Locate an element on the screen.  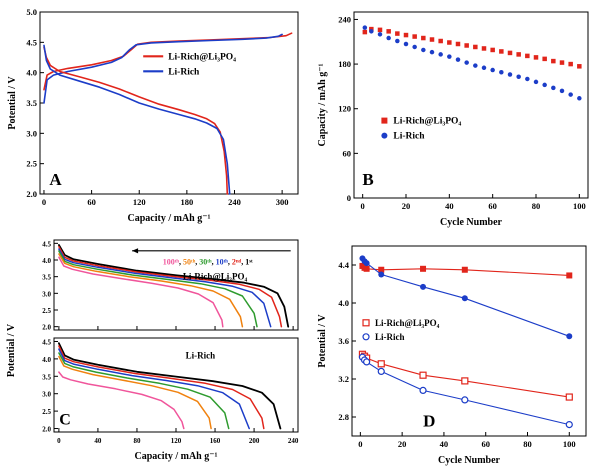
svg-text:100ᵗʰ, 50ᵗʰ, 30ᵗʰ, 10ᵗʰ, 2ⁿᵈ,: 100ᵗʰ, 50ᵗʰ, 30ᵗʰ, 10ᵗʰ, 2ⁿᵈ, 1ˢᵗ is located at coordinates (208, 261).